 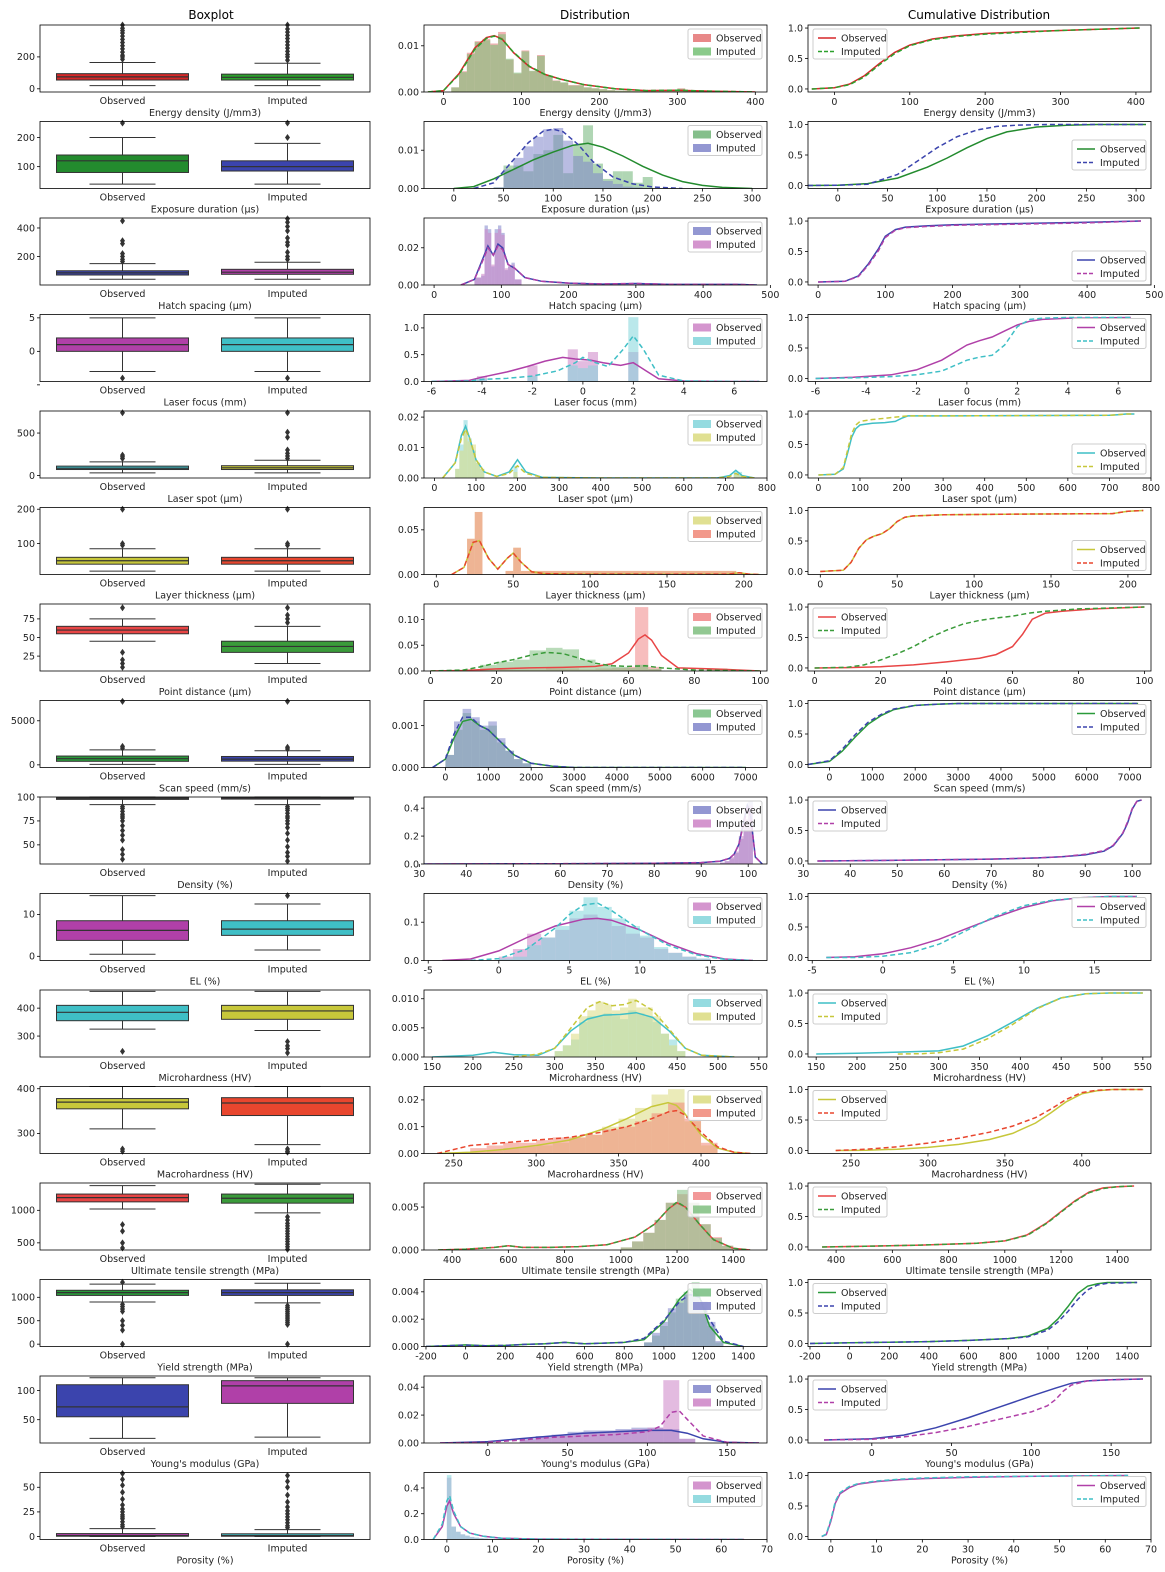 I want to click on x-axis-label: Macrohardness (HV), so click(x=205, y=1175).